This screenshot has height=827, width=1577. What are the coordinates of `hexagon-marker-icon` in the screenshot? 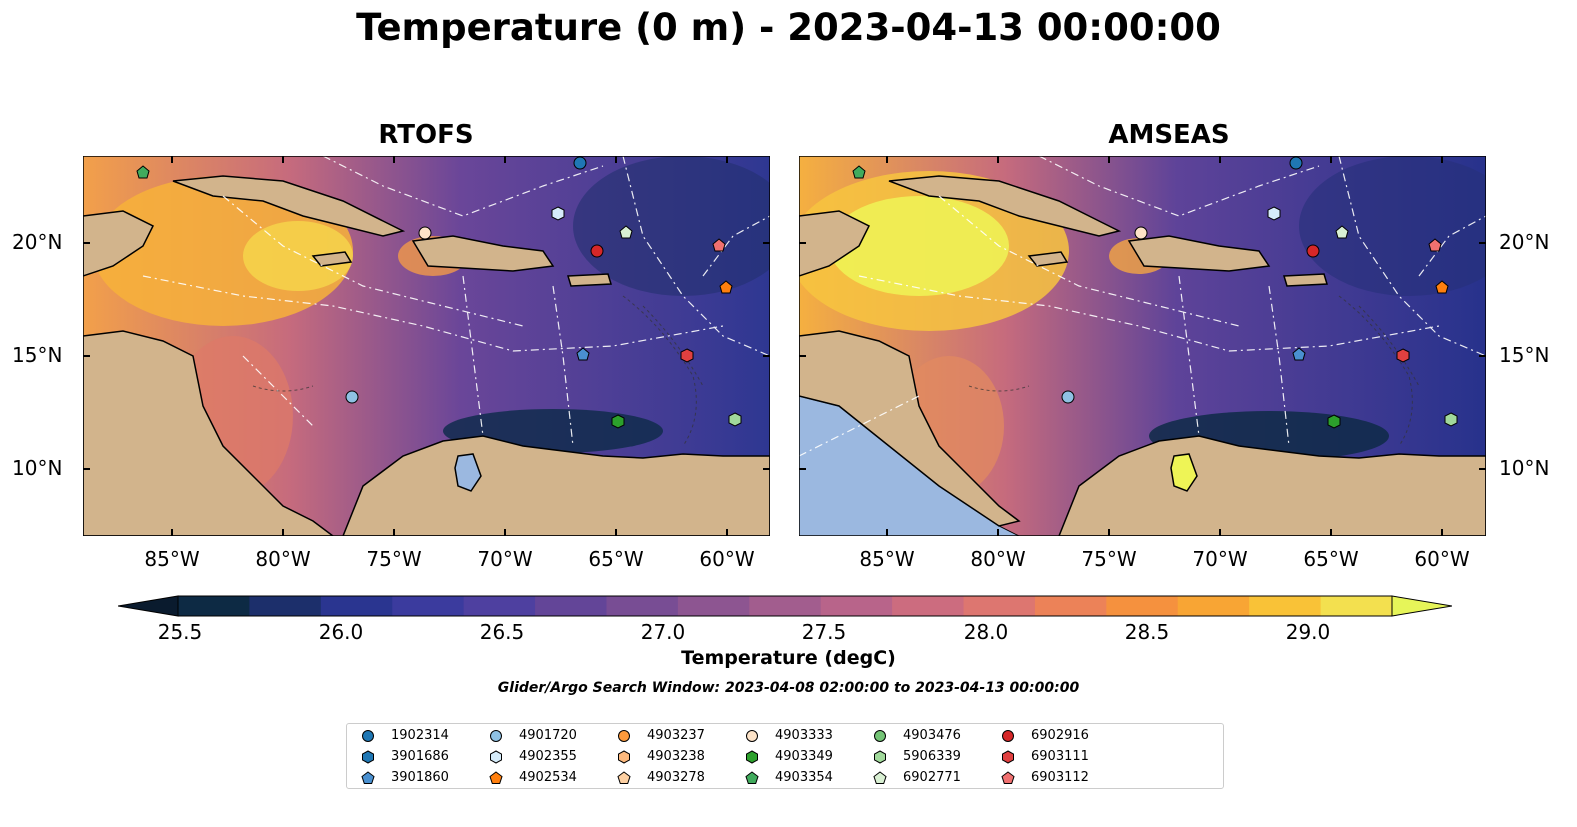 It's located at (1008, 757).